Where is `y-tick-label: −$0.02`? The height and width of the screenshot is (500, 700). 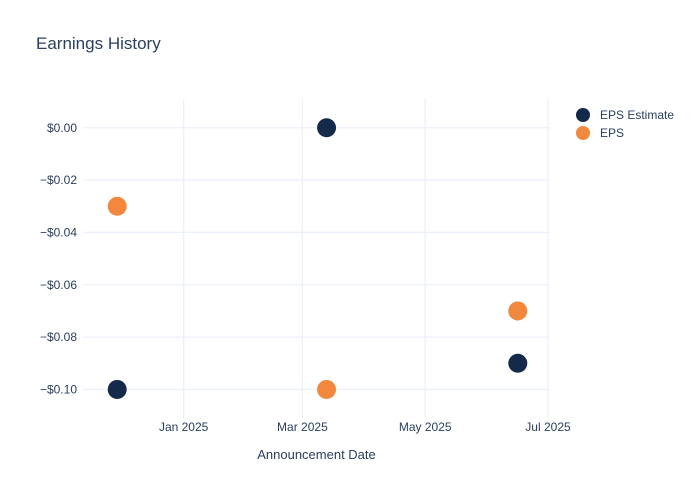
y-tick-label: −$0.02 is located at coordinates (58, 180).